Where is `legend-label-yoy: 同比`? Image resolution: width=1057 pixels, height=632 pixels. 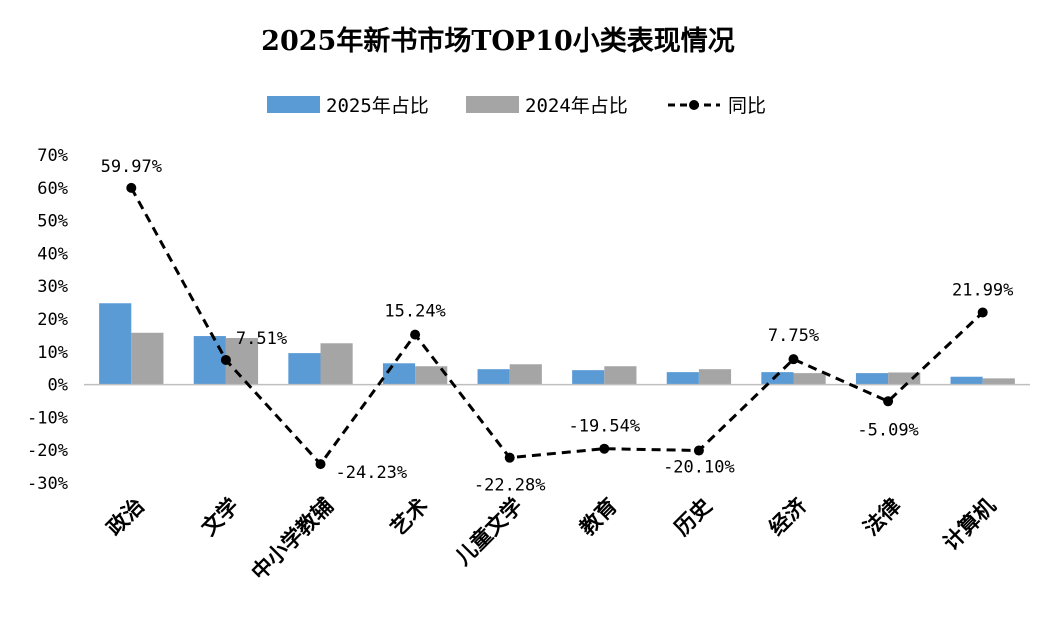 legend-label-yoy: 同比 is located at coordinates (747, 106).